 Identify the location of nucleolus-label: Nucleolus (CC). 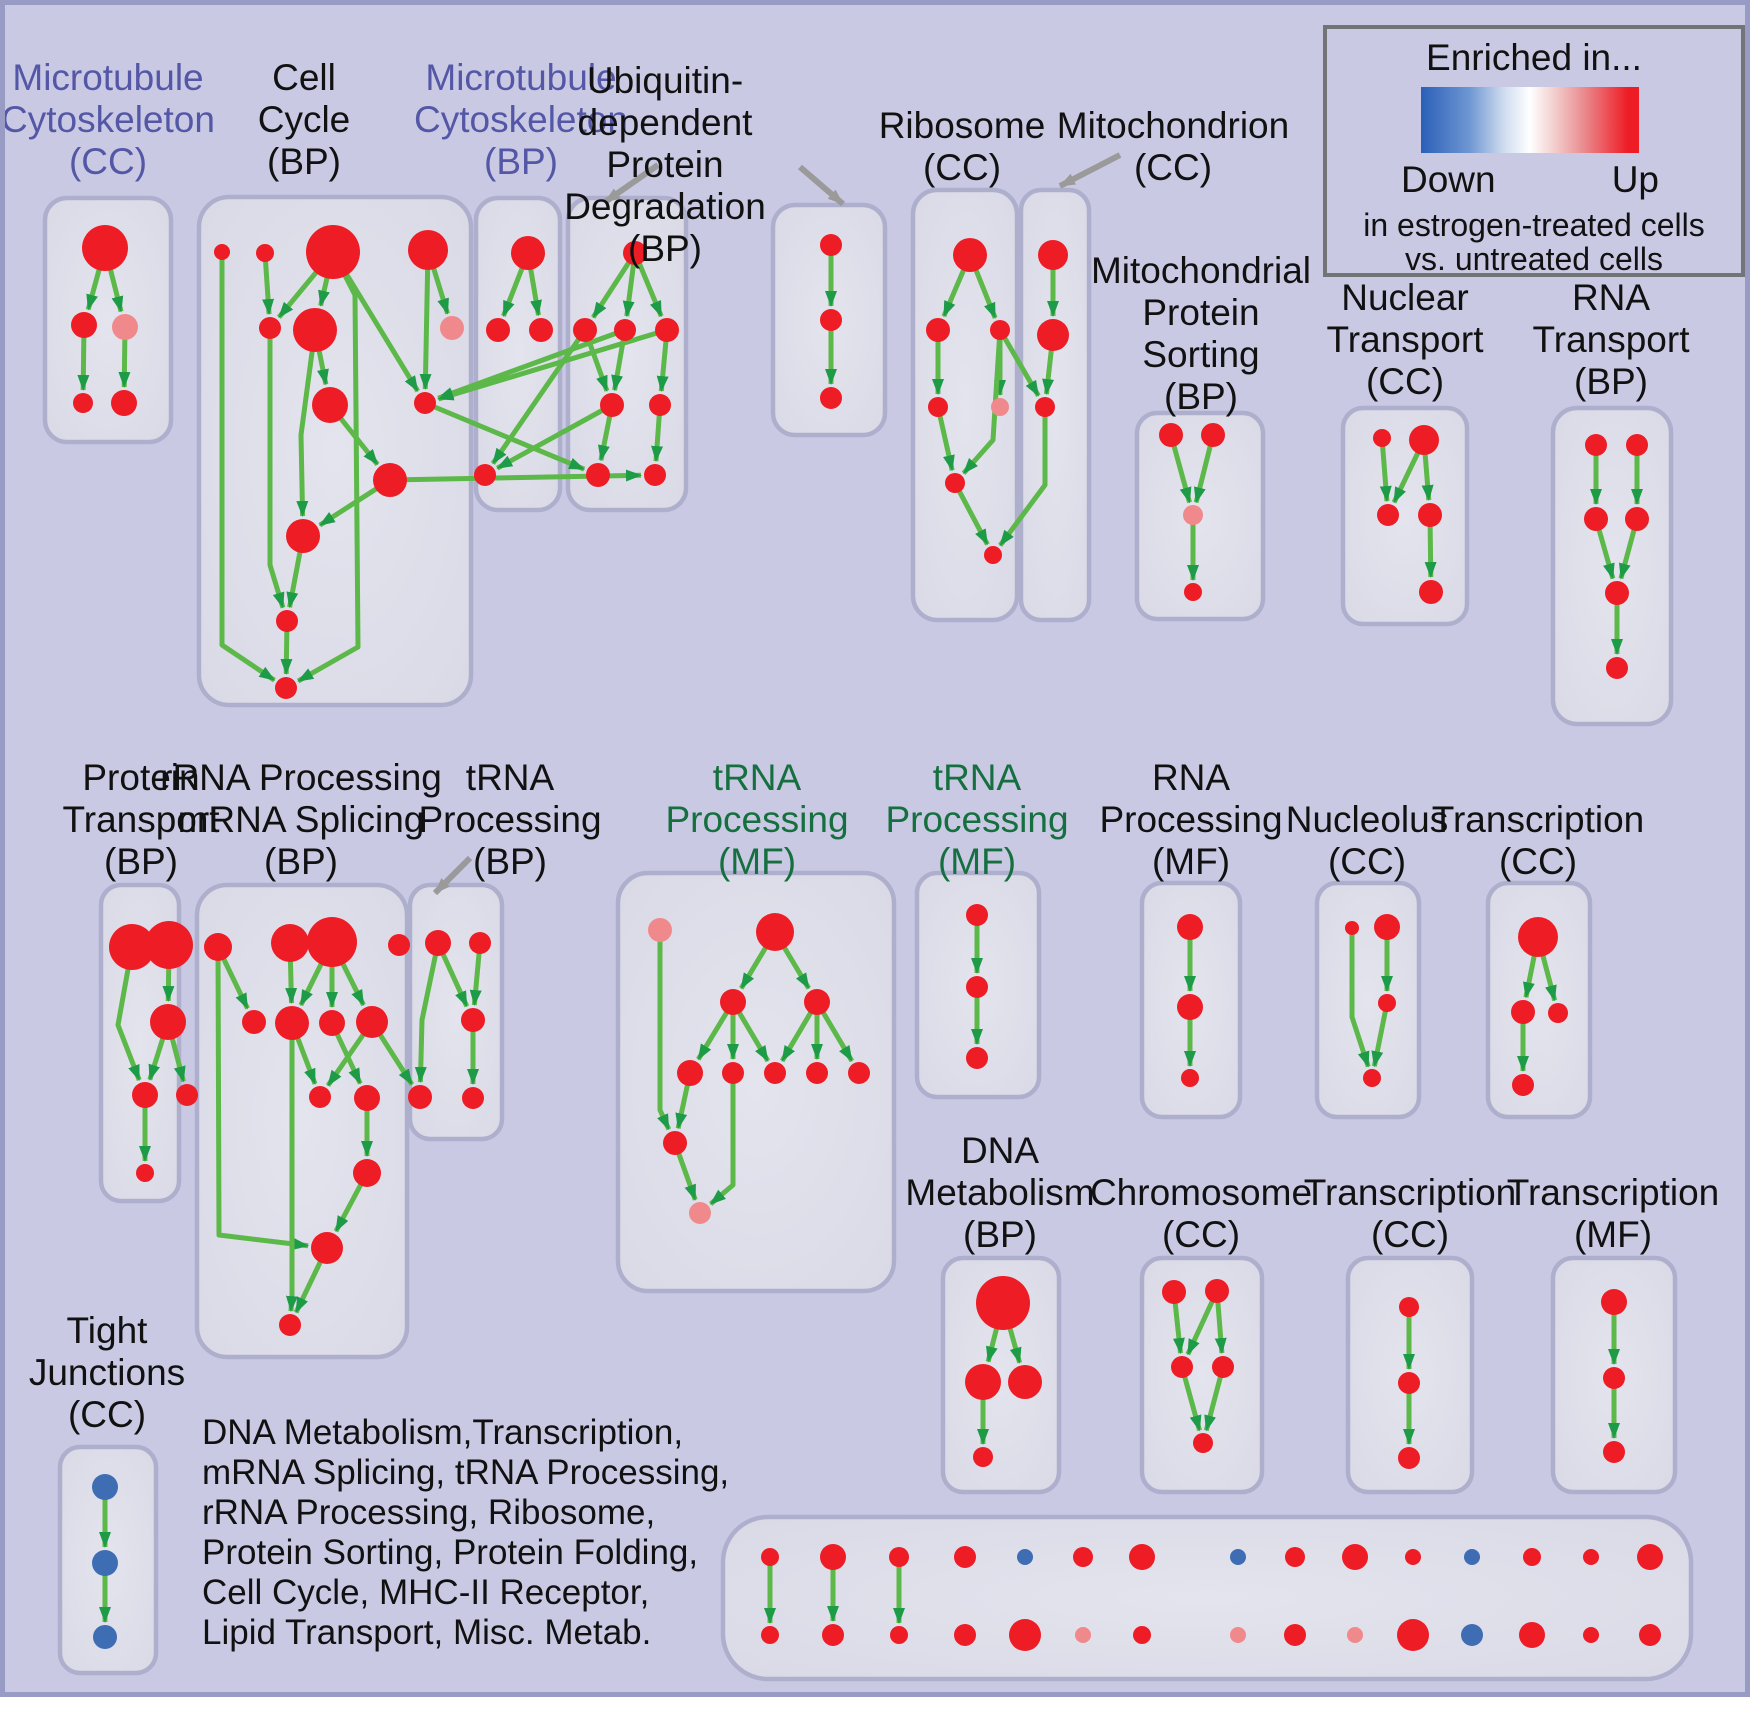
(1367, 841).